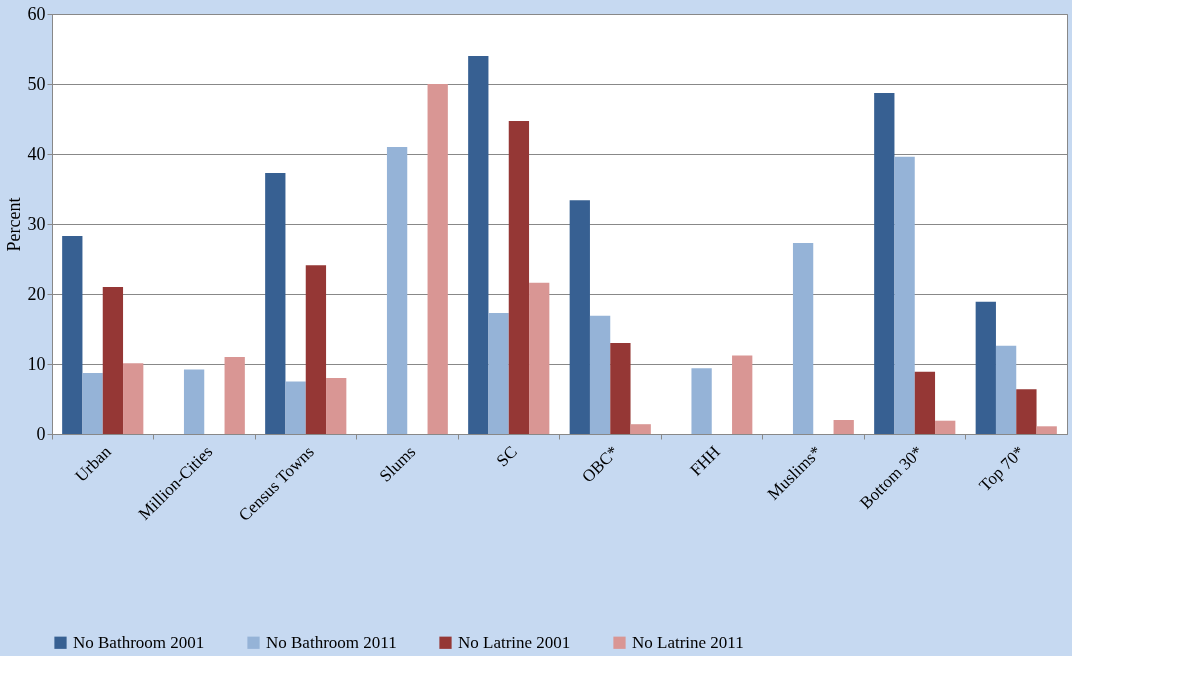 Image resolution: width=1178 pixels, height=690 pixels. What do you see at coordinates (331, 642) in the screenshot?
I see `legend-label: No Bathroom 2011` at bounding box center [331, 642].